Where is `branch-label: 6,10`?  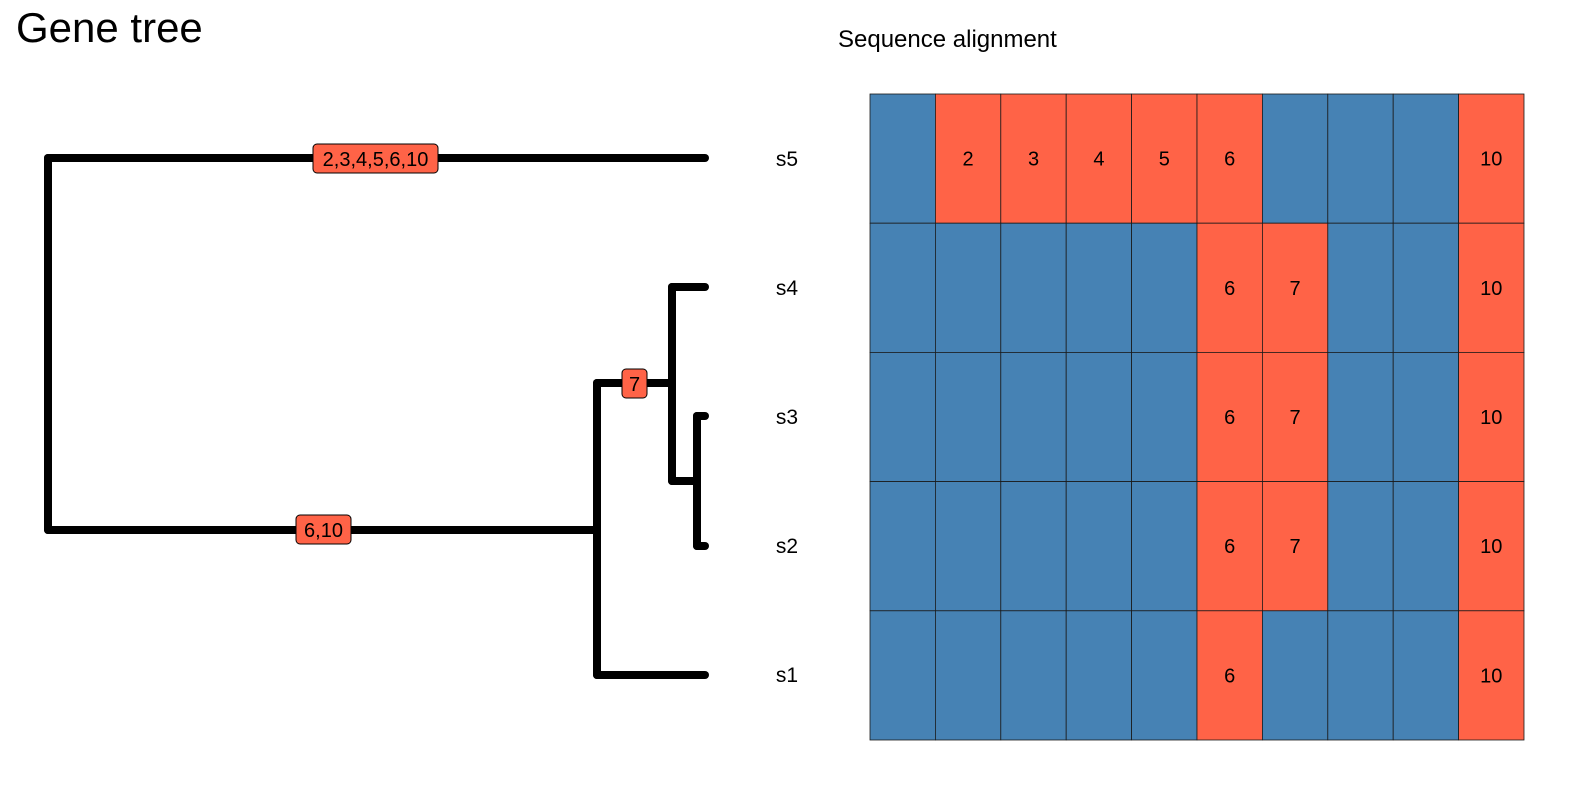
branch-label: 6,10 is located at coordinates (323, 529).